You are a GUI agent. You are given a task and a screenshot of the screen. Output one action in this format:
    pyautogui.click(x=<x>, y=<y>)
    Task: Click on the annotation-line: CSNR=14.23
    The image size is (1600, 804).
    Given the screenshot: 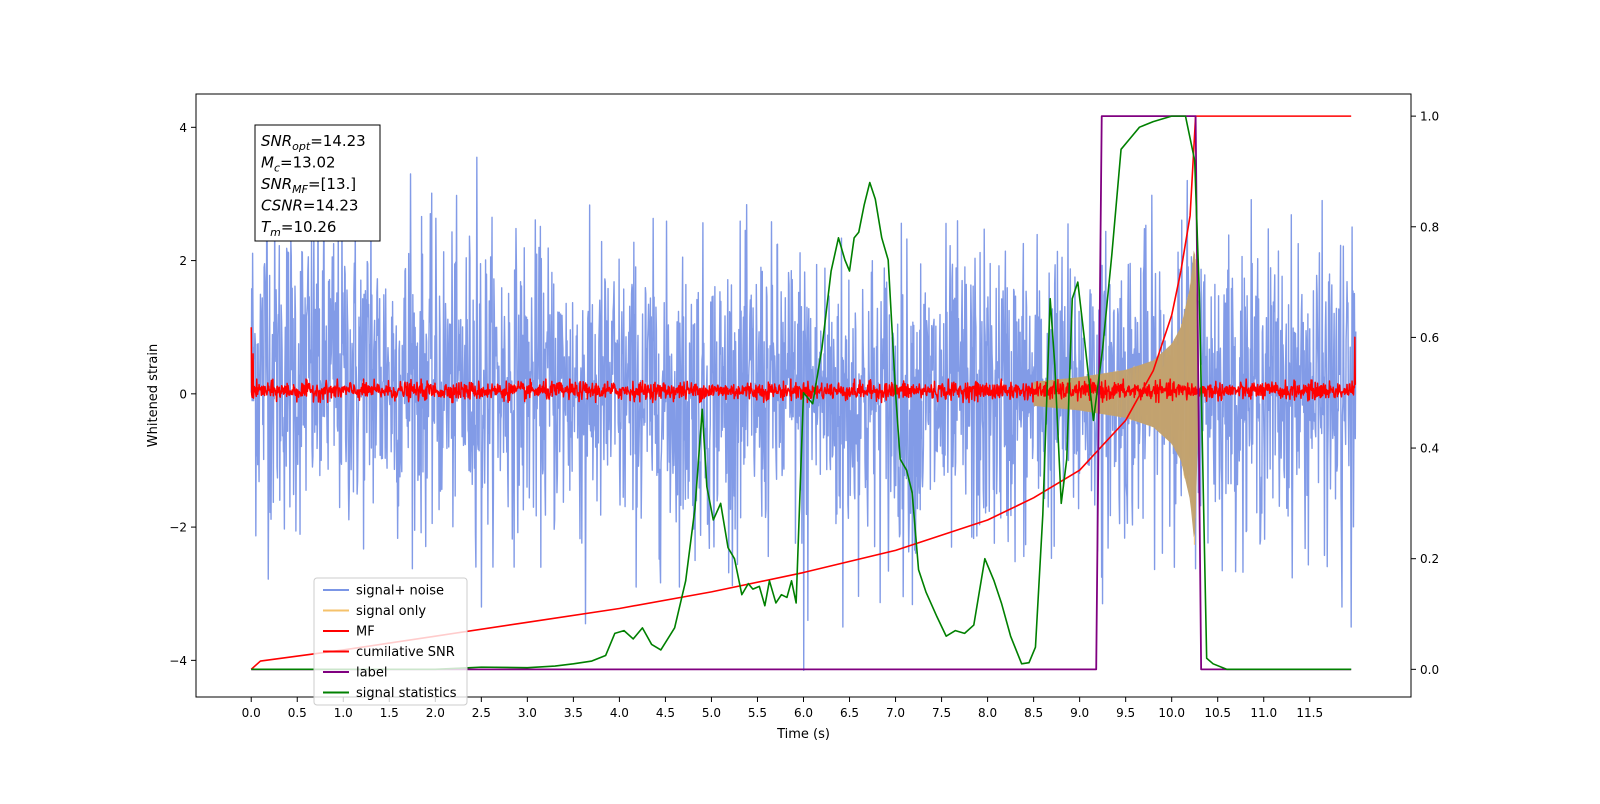 What is the action you would take?
    pyautogui.click(x=309, y=206)
    